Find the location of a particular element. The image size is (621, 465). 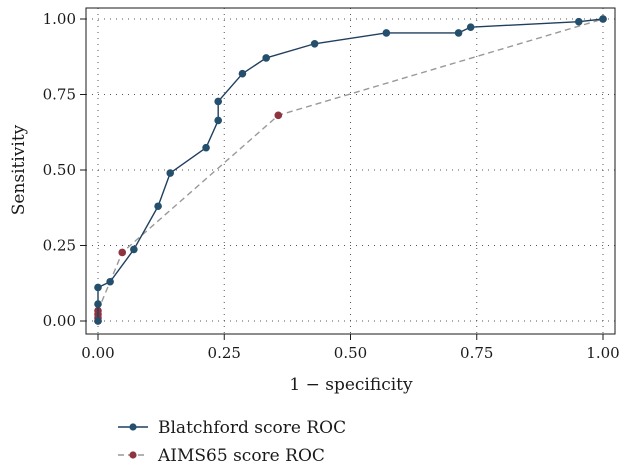

y-tick-label: 1.00 is located at coordinates (59, 19).